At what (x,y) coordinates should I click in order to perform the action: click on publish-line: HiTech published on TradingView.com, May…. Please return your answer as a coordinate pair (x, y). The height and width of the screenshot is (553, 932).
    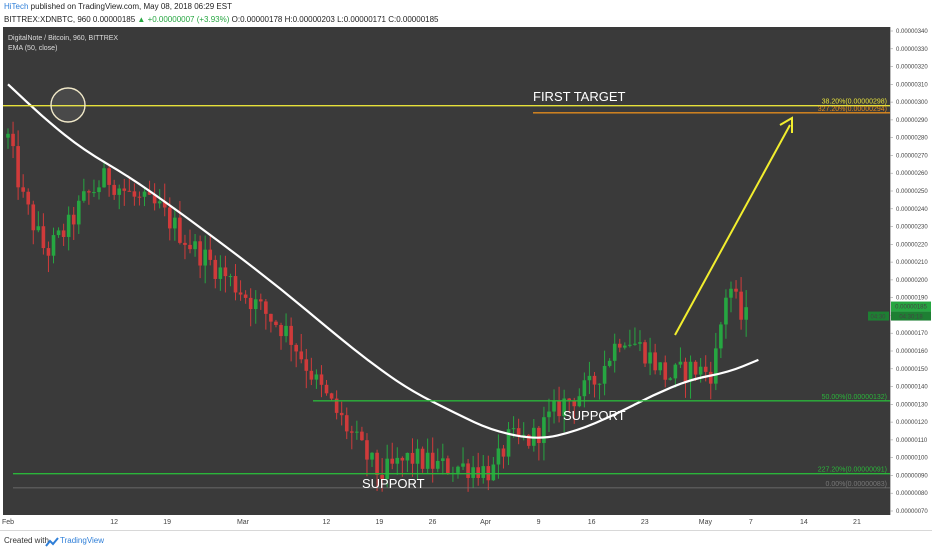
    Looking at the image, I should click on (118, 6).